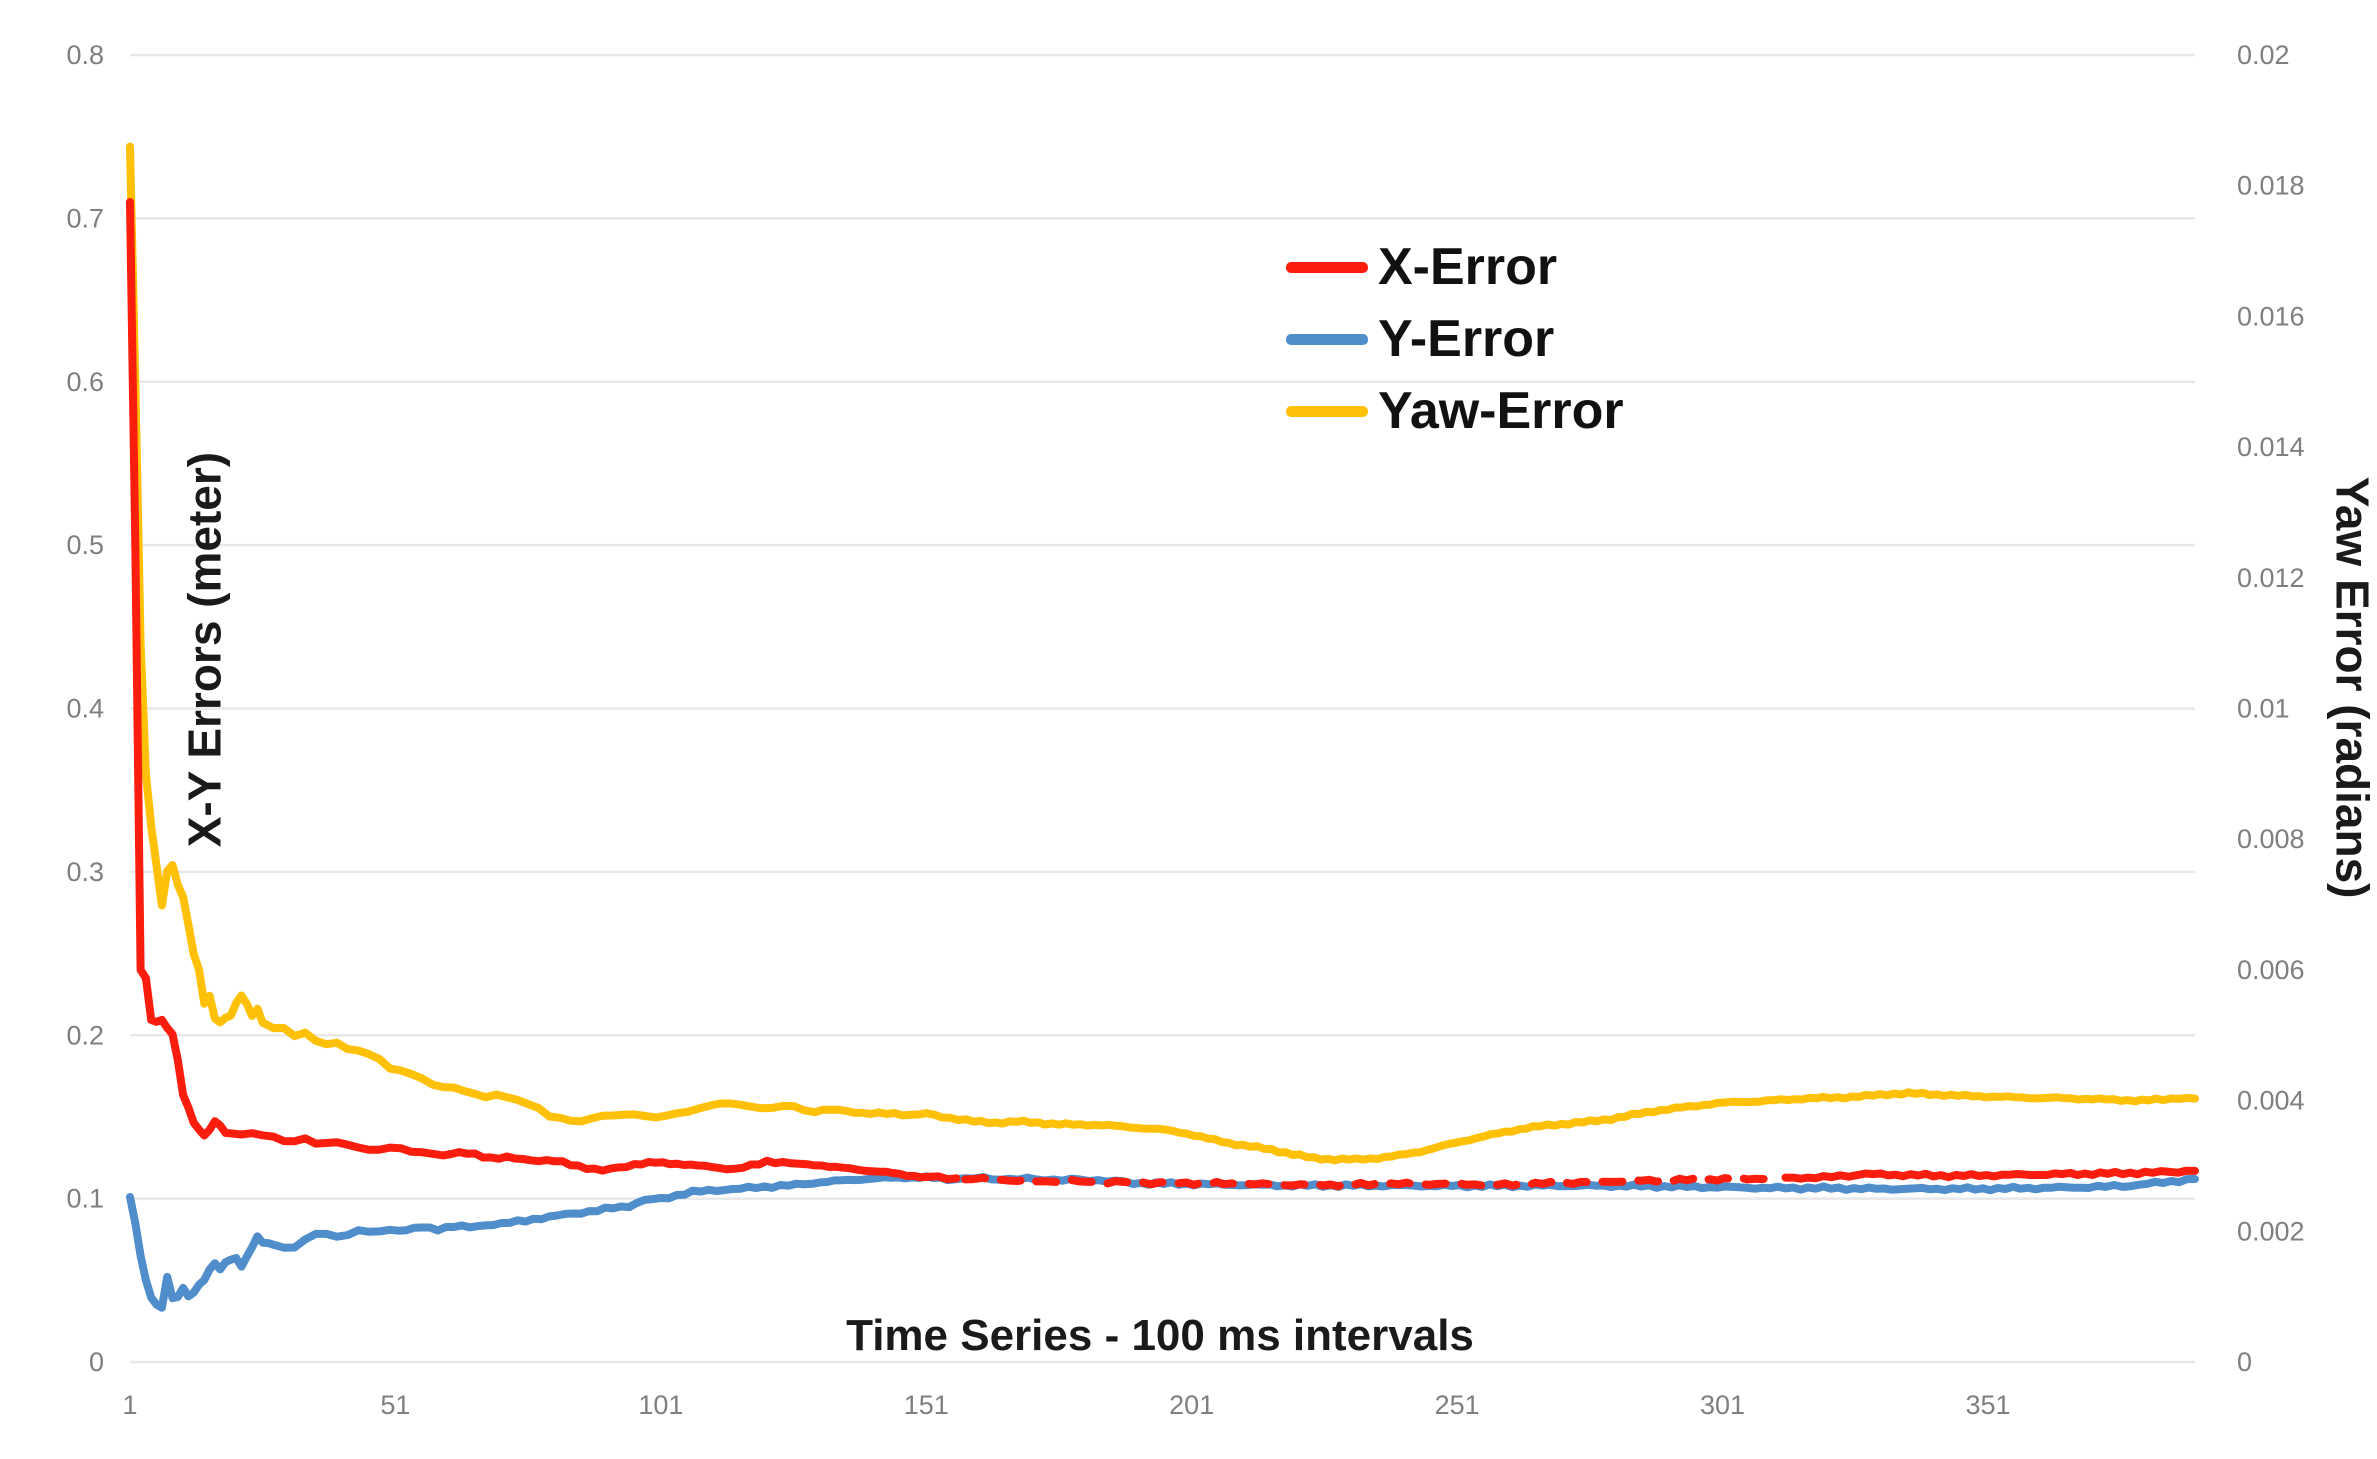 This screenshot has width=2377, height=1459. I want to click on right-axis-tick: 0.018, so click(2271, 186).